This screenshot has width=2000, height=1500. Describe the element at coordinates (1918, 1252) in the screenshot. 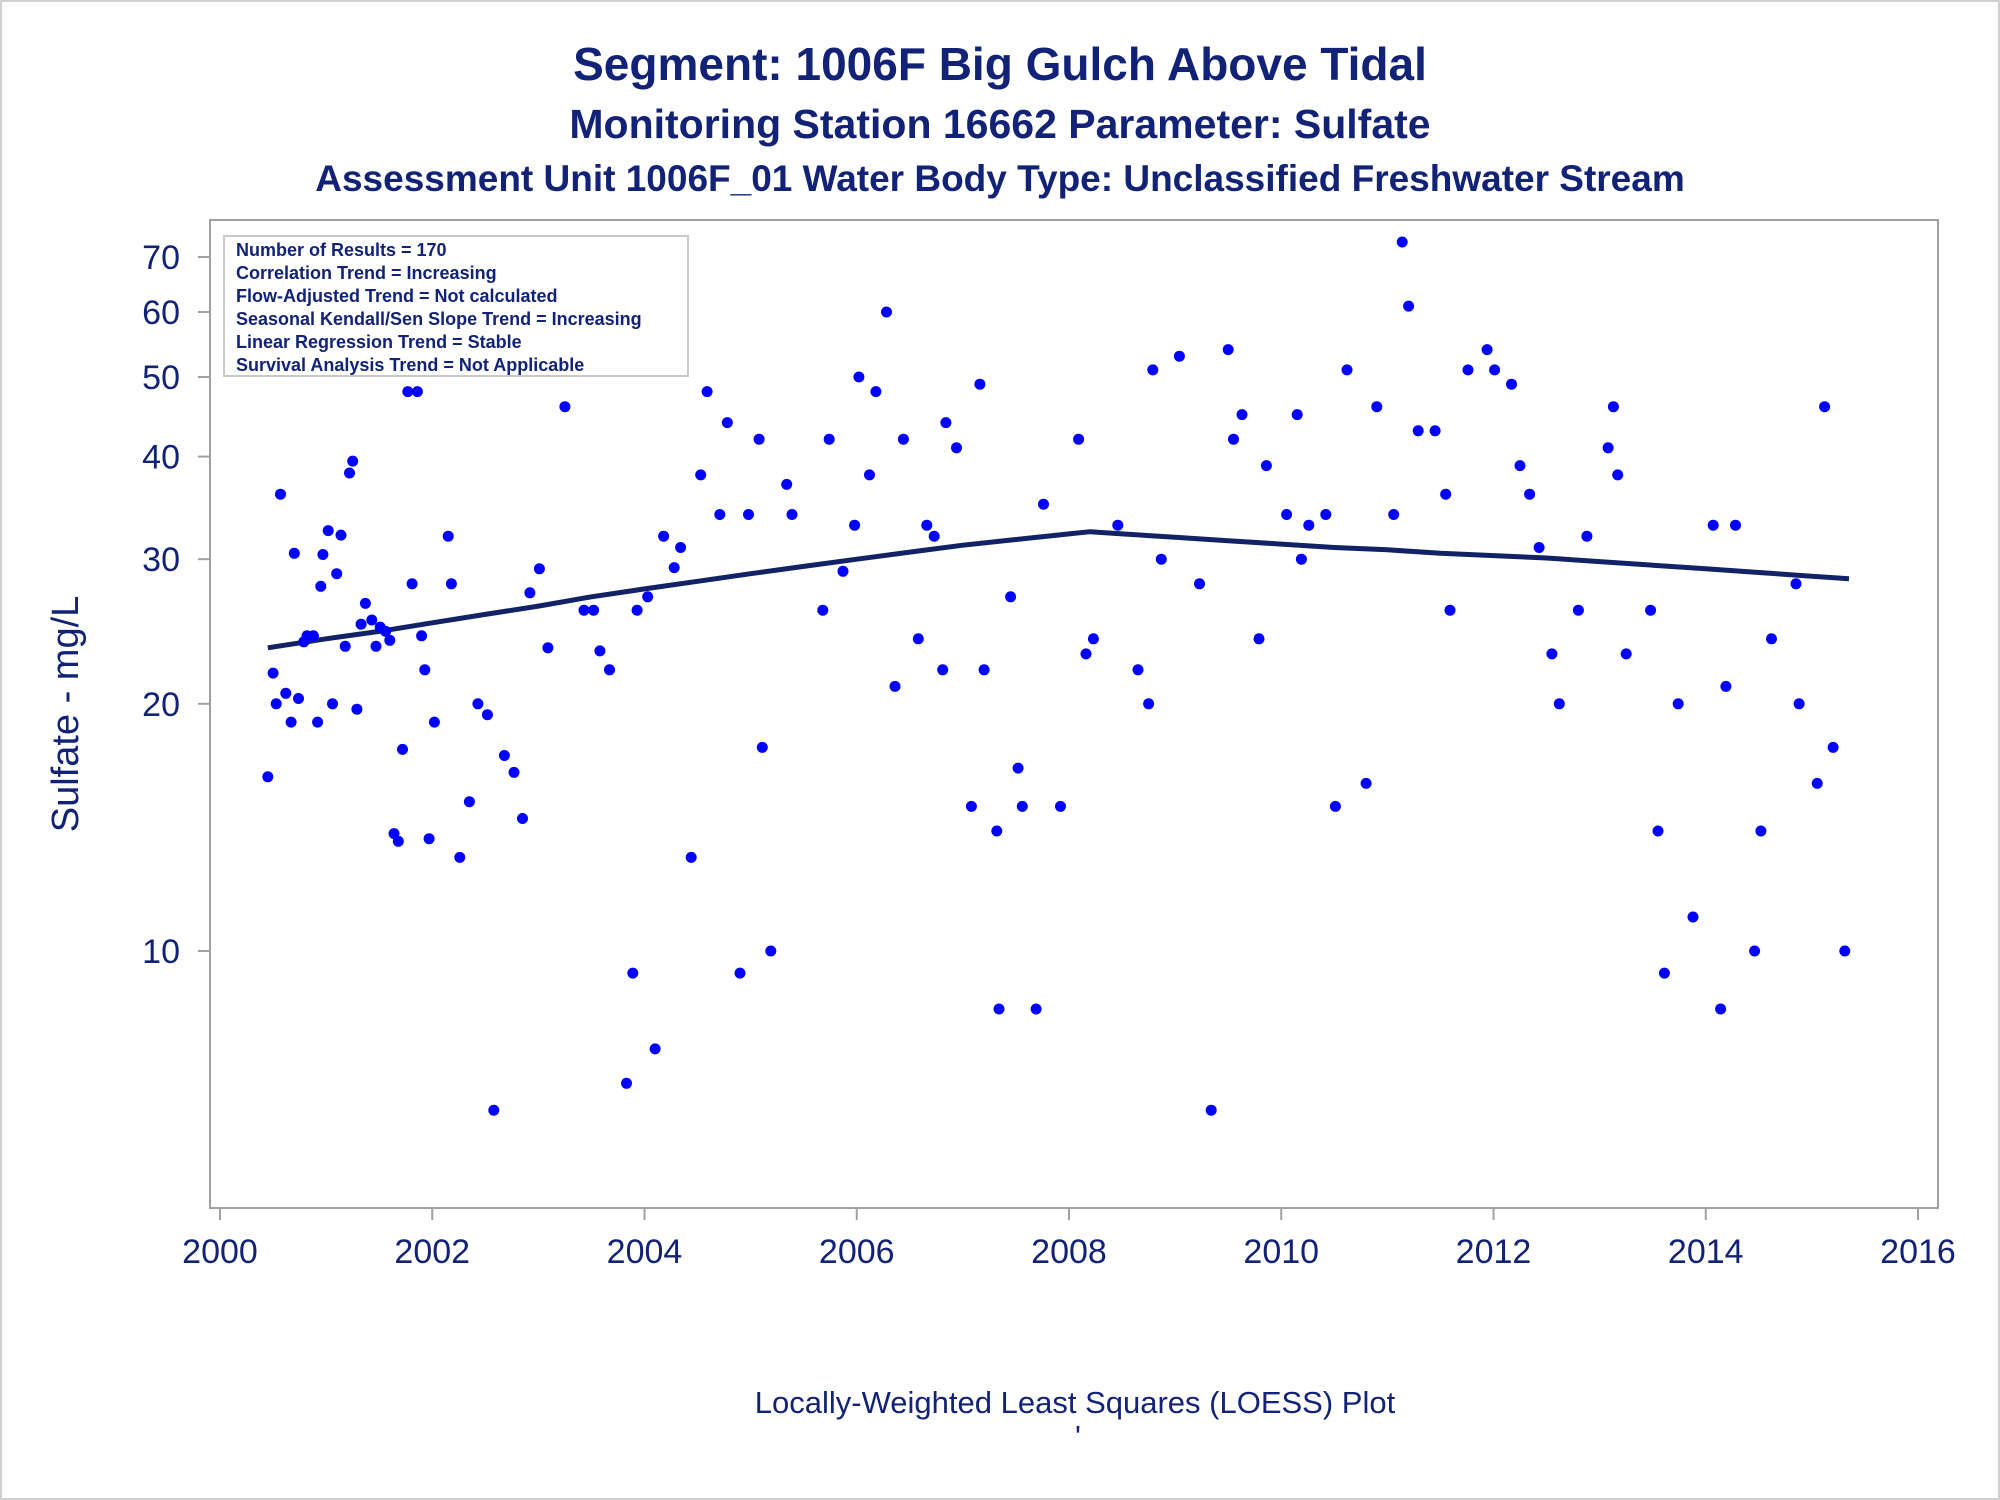

I see `x-tick-label: 2016` at that location.